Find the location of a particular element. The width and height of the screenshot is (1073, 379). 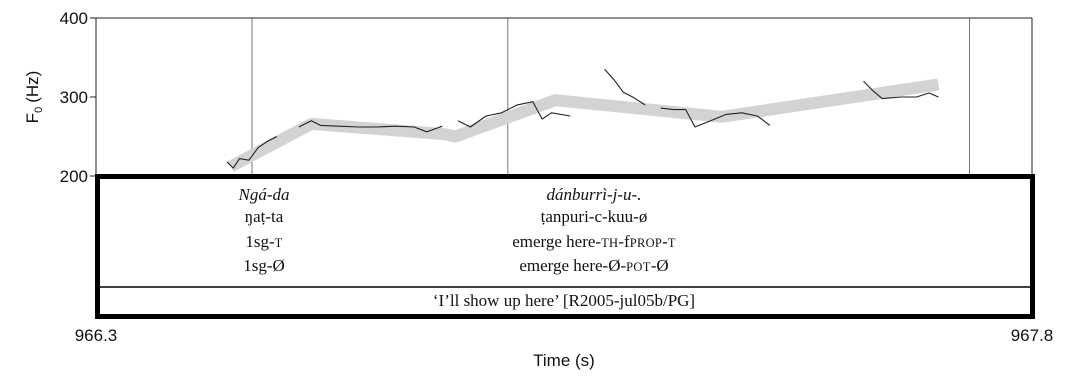

y-tick-label: 400 is located at coordinates (74, 18).